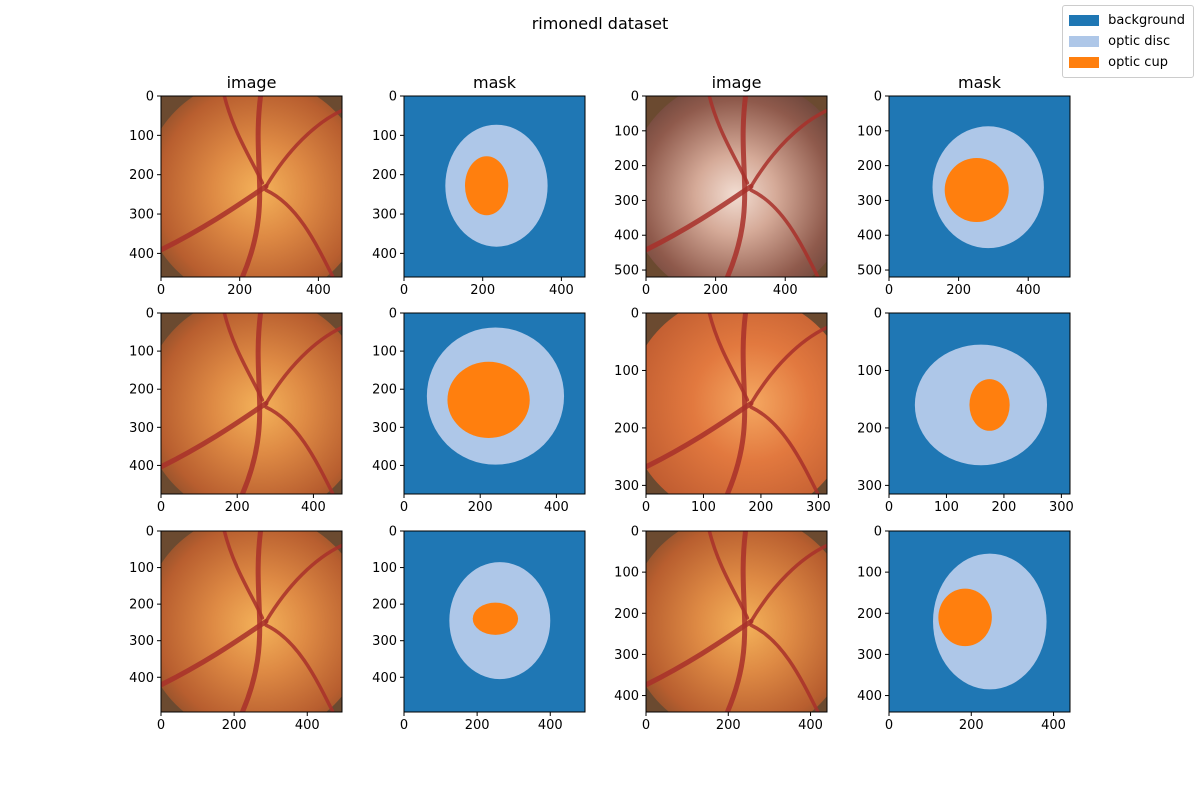 The image size is (1200, 800). I want to click on y-tick-label: 500, so click(869, 271).